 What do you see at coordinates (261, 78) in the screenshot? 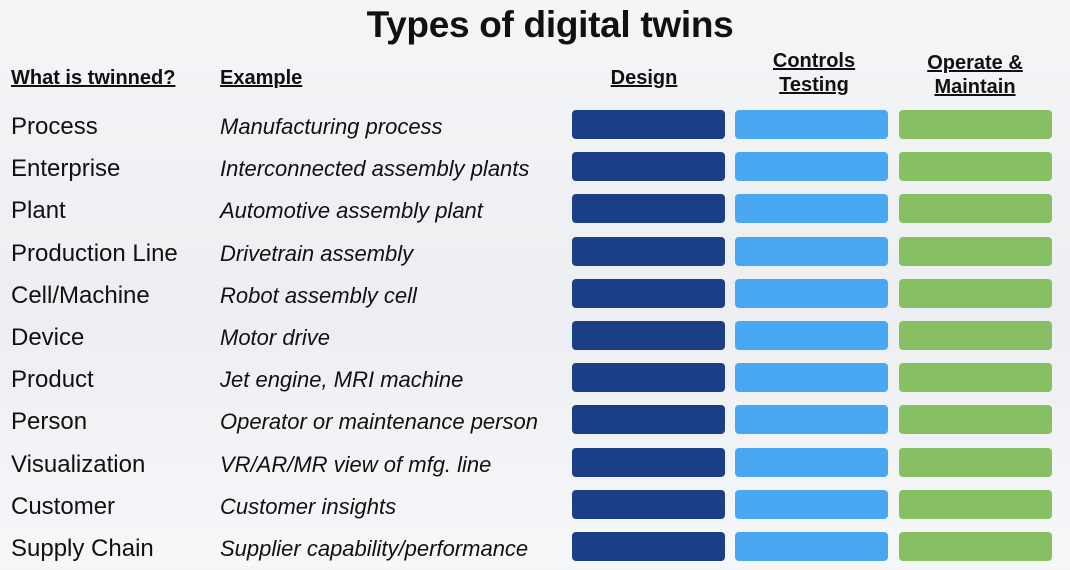
I see `header-example: Example` at bounding box center [261, 78].